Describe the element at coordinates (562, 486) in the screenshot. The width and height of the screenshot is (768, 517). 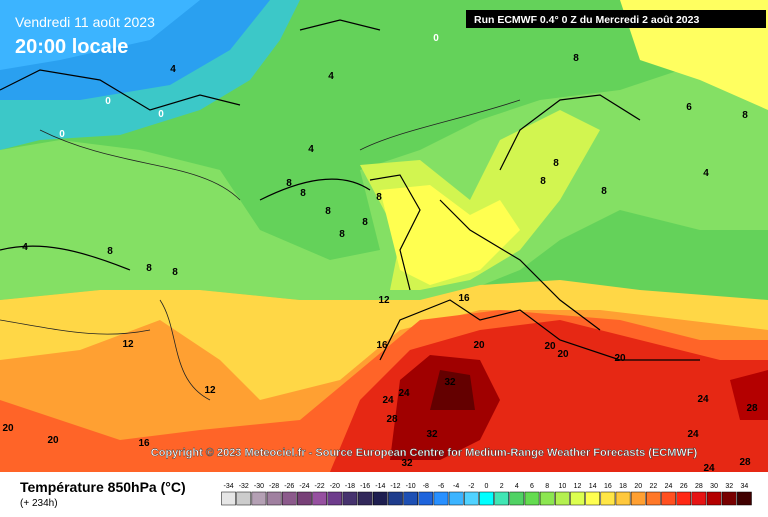
I see `scale-label: 10` at that location.